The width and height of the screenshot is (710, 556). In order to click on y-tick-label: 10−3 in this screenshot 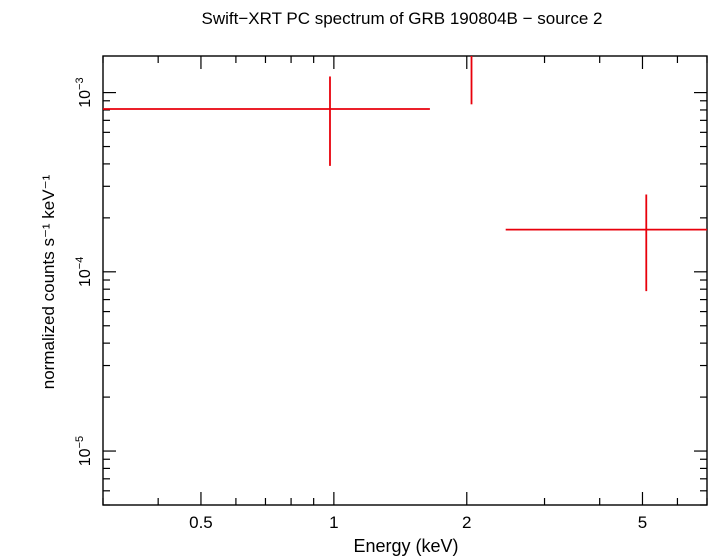, I will do `click(84, 92)`.